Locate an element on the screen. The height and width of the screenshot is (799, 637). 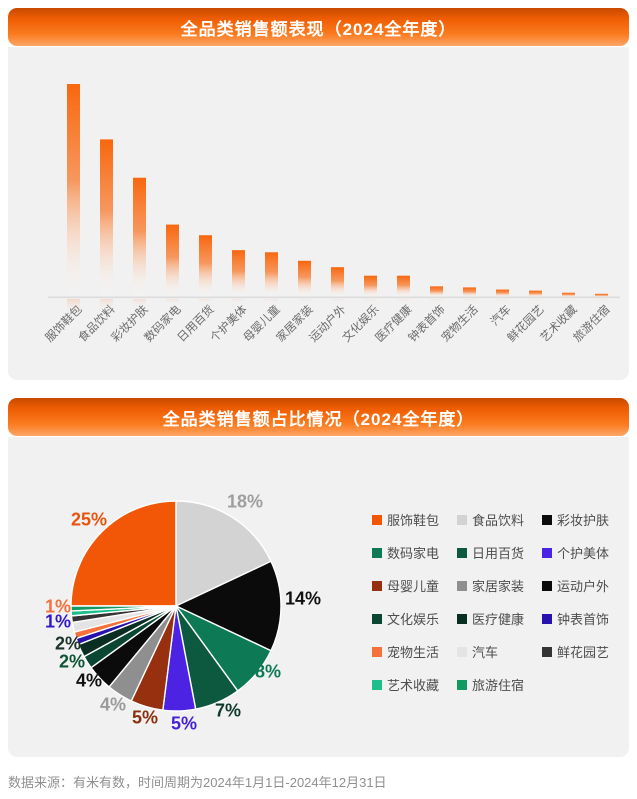
legend-item: 医疗健康 is located at coordinates (499, 618).